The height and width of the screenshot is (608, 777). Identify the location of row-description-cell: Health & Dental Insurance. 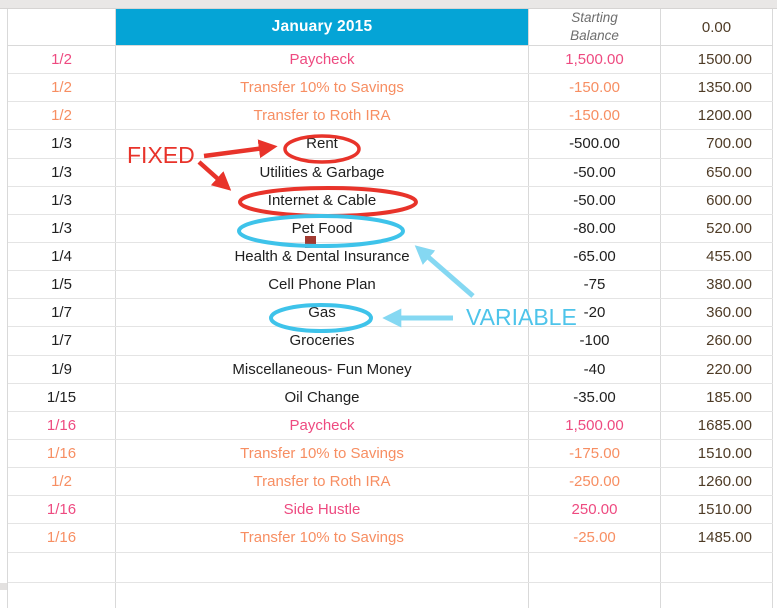
(322, 256).